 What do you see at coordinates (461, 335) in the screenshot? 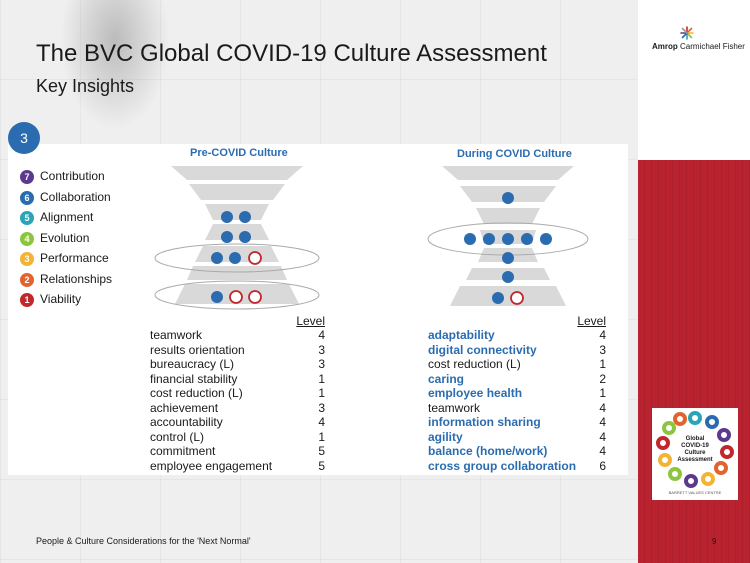
I see `value-label: adaptability` at bounding box center [461, 335].